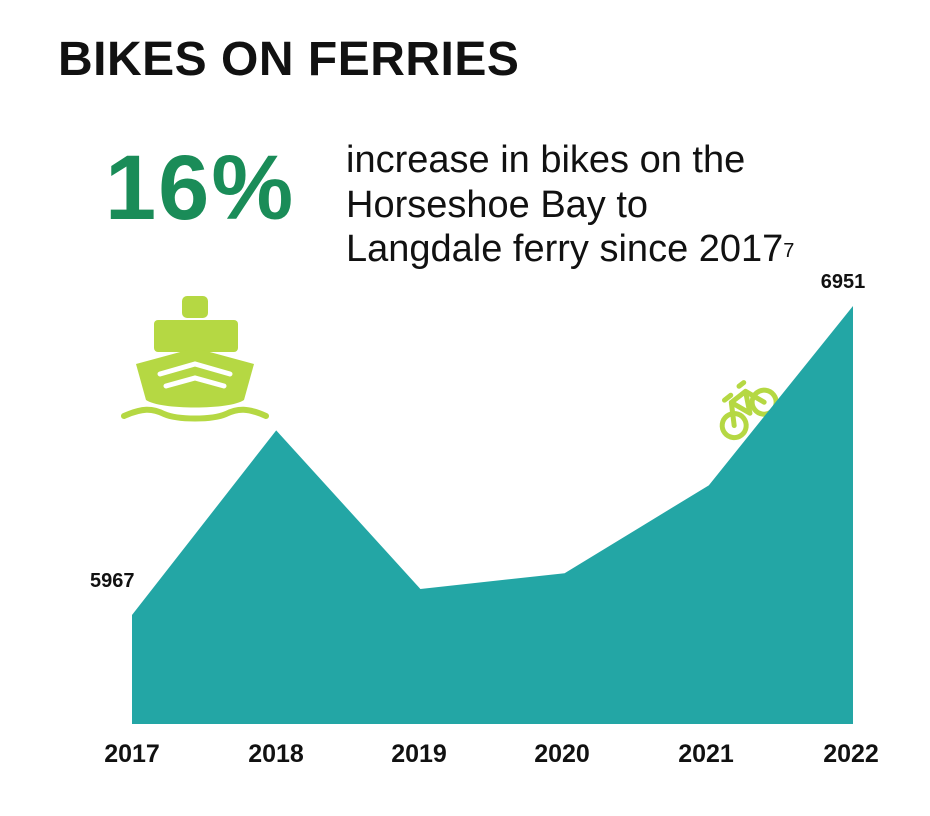 The image size is (930, 816). I want to click on ferry-cabin, so click(196, 336).